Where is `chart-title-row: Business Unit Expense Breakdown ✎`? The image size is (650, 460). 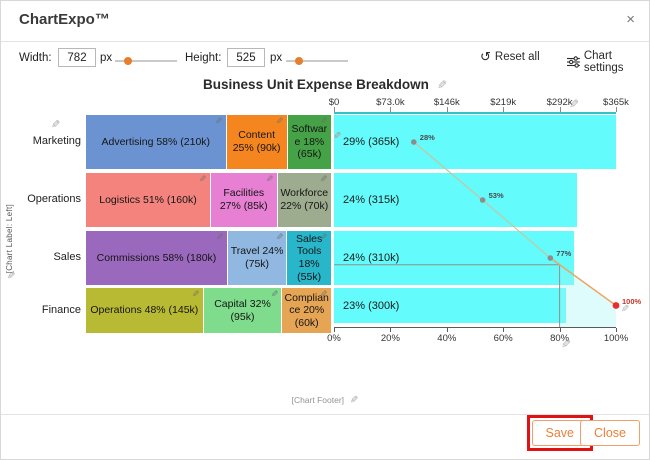 chart-title-row: Business Unit Expense Breakdown ✎ is located at coordinates (325, 84).